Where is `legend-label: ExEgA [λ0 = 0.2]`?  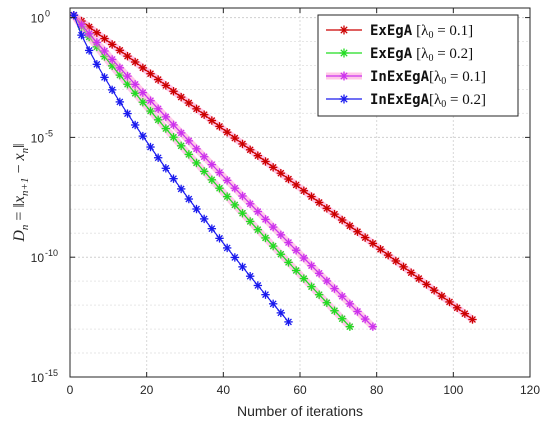
legend-label: ExEgA [λ0 = 0.2] is located at coordinates (421, 55).